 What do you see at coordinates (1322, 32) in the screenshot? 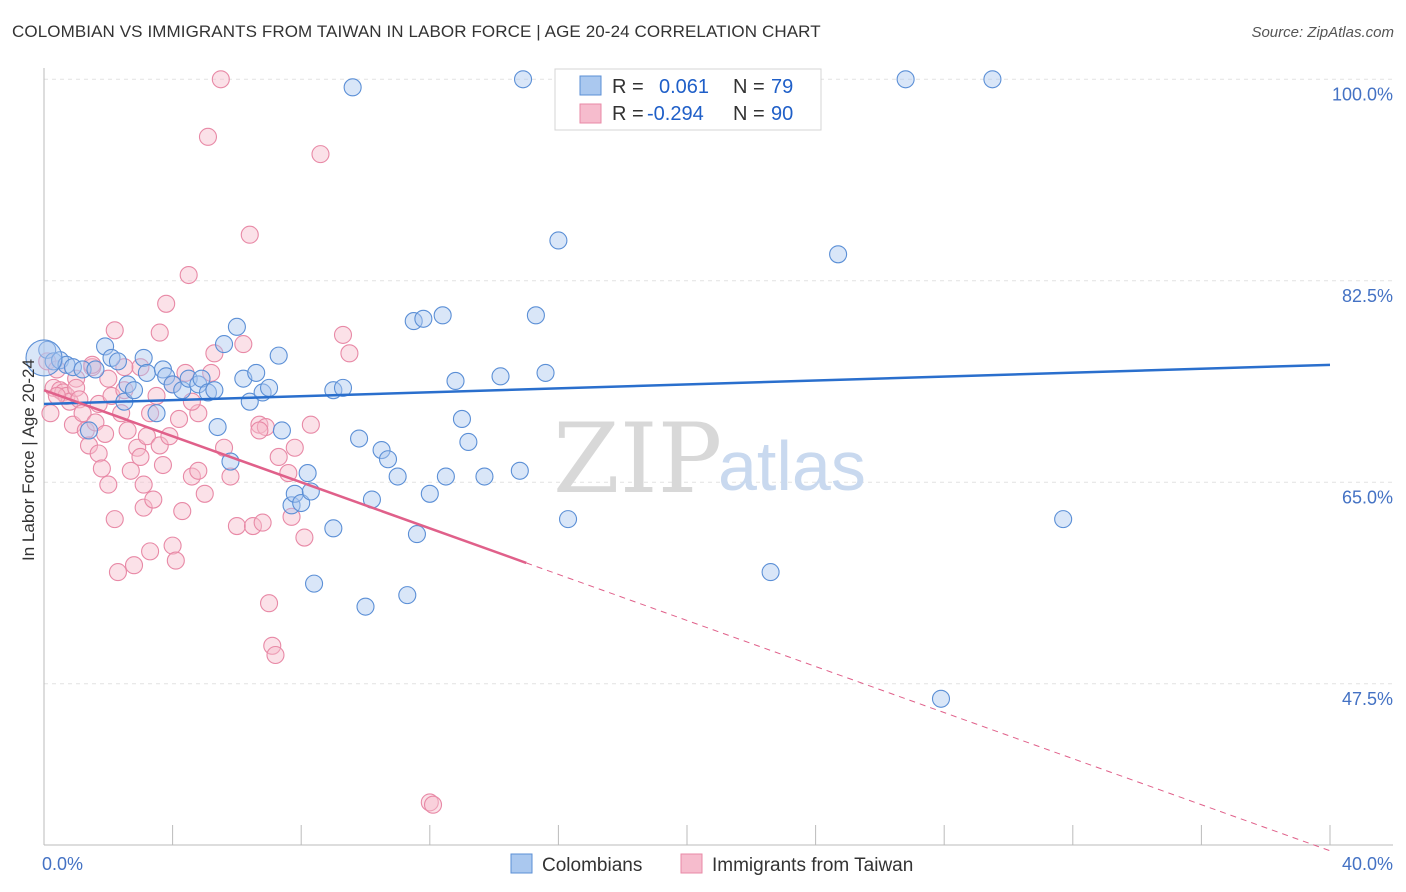
I see `source-label: Source: ZipAtlas.com` at bounding box center [1322, 32].